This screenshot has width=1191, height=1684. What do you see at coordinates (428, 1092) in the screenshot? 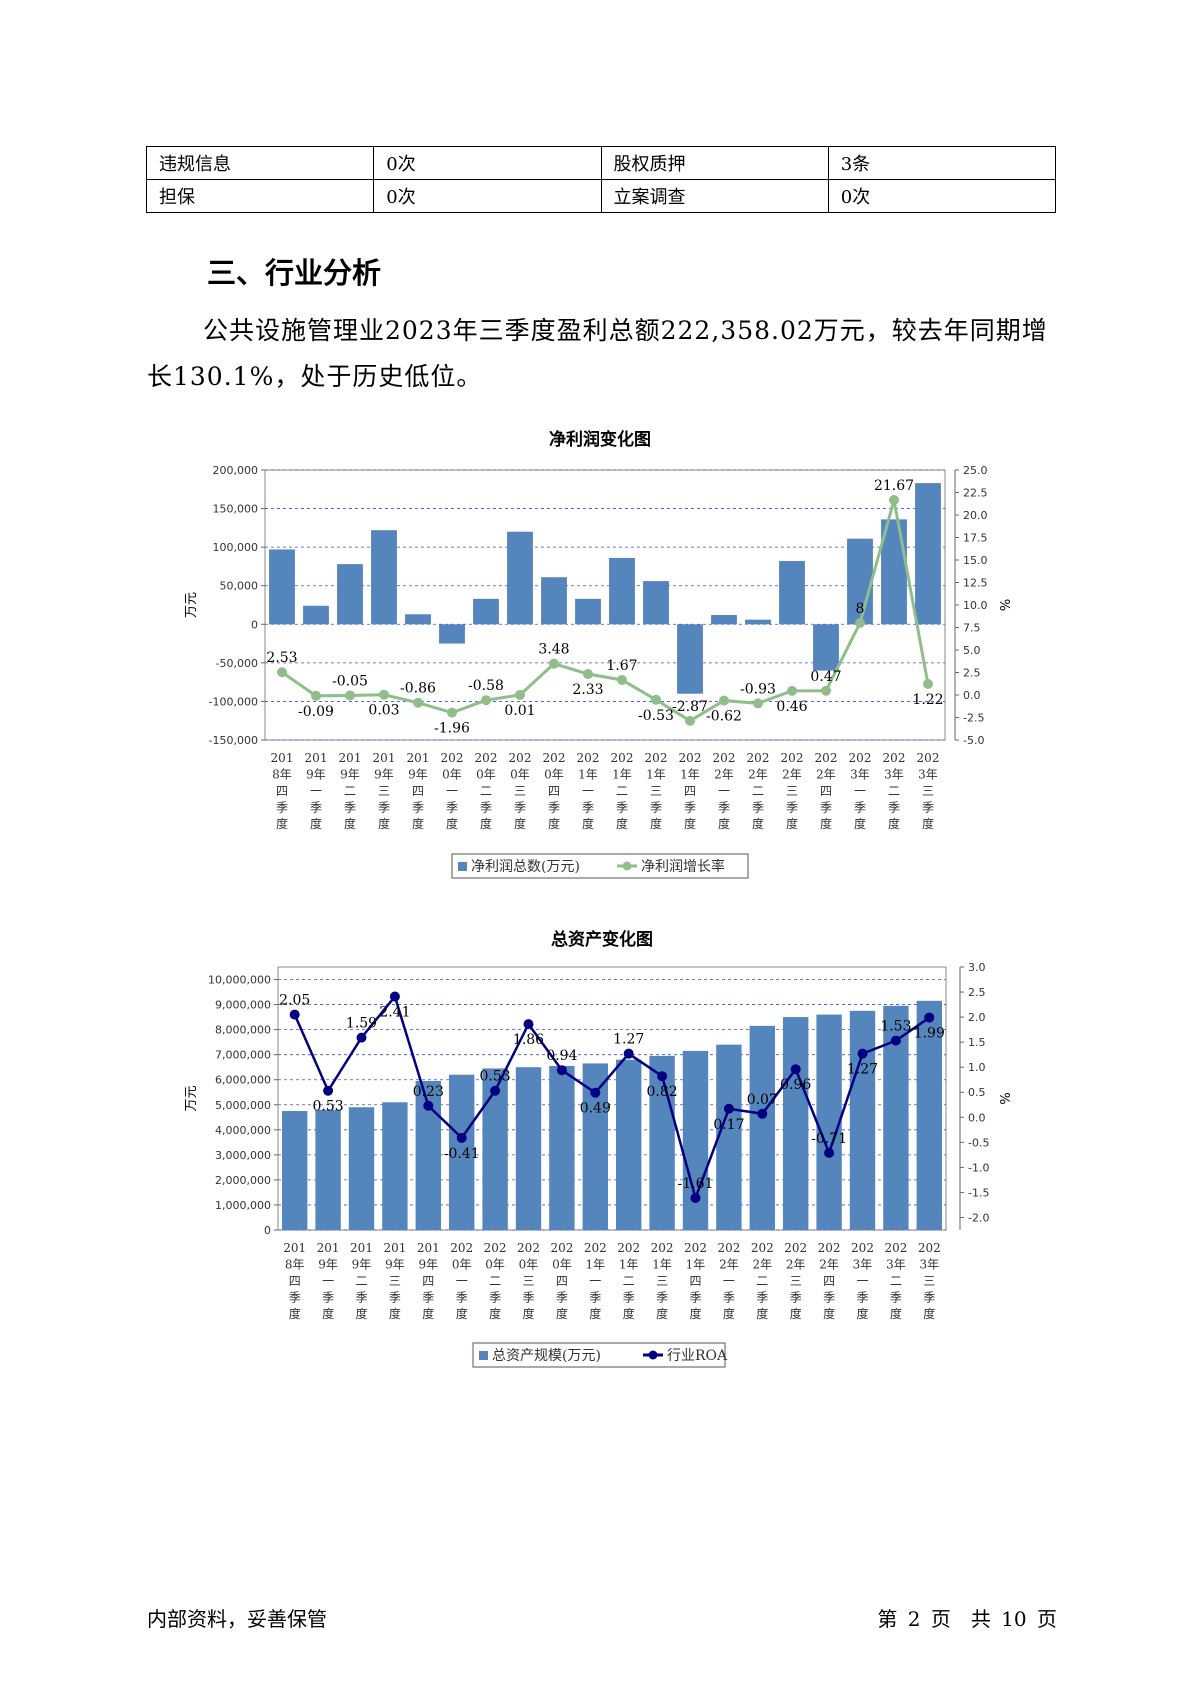
I see `point-label: 0.23` at bounding box center [428, 1092].